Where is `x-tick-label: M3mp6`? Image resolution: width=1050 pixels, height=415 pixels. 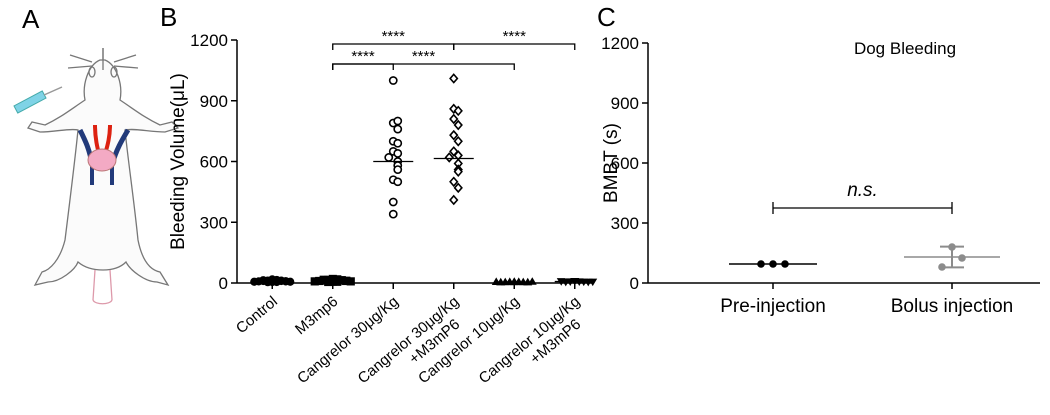 x-tick-label: M3mp6 is located at coordinates (316, 315).